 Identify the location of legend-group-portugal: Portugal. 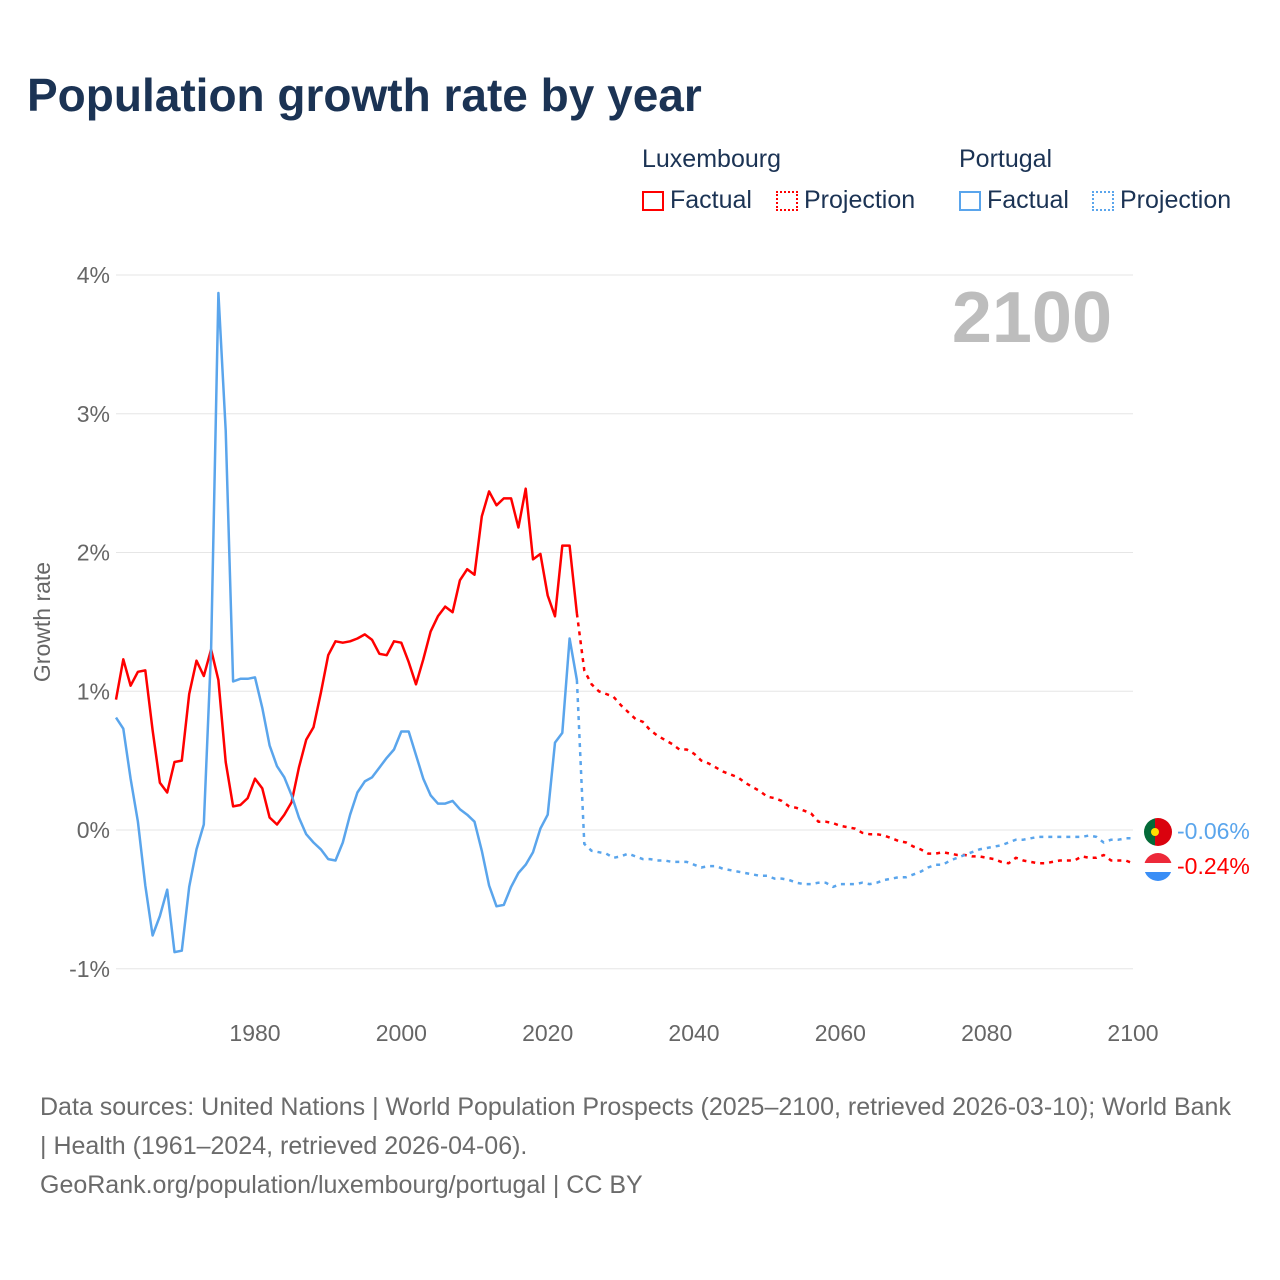
(1006, 159).